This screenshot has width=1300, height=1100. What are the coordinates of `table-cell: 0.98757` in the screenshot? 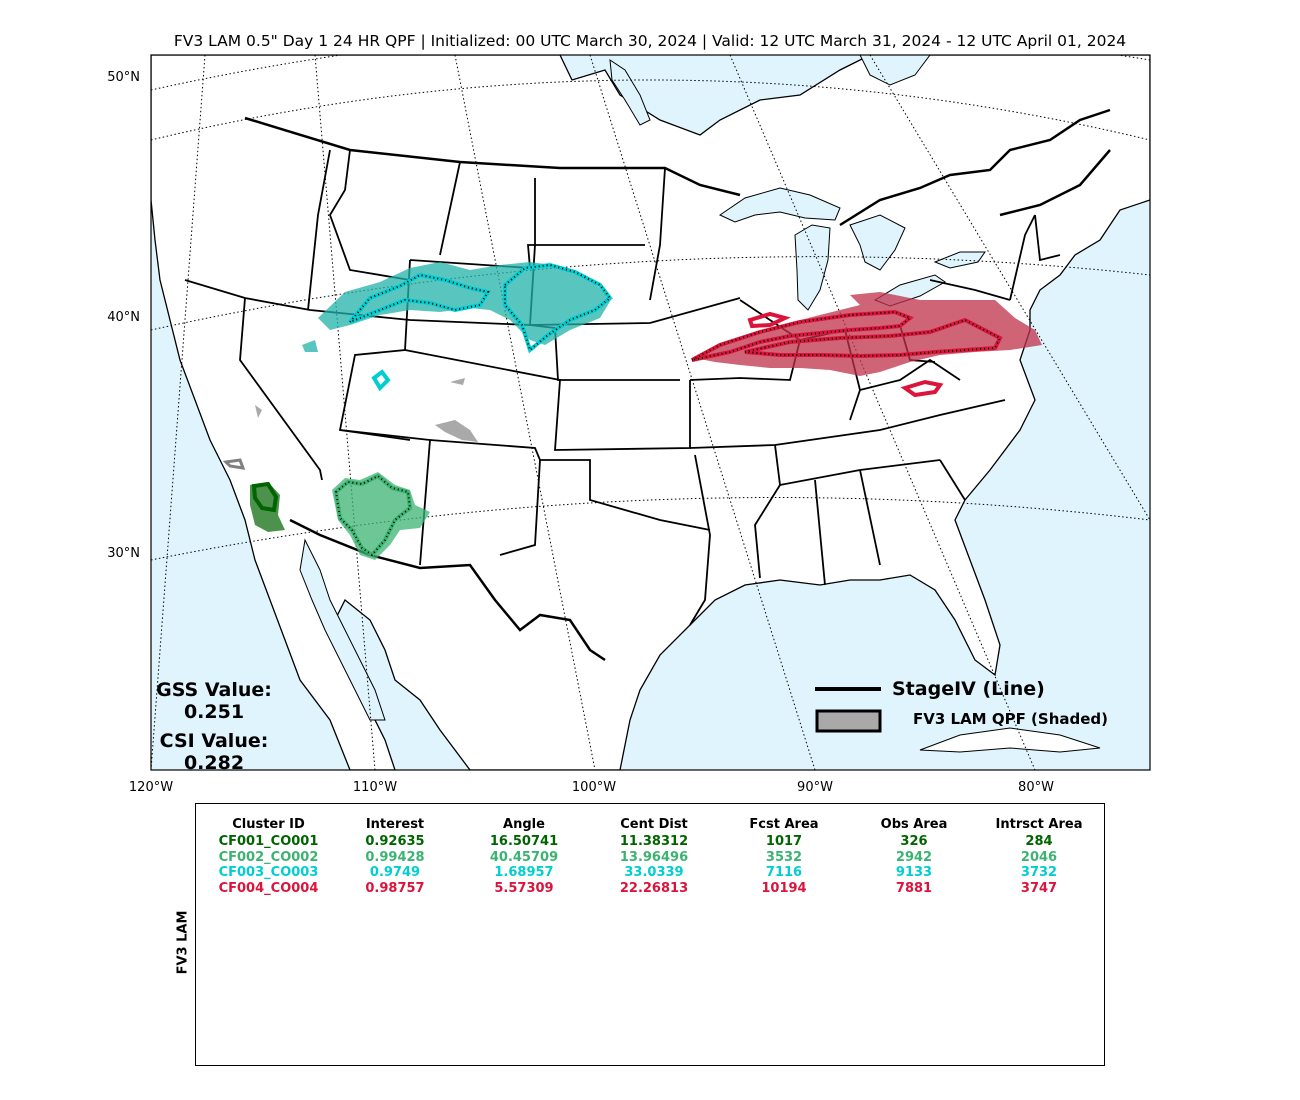 It's located at (395, 888).